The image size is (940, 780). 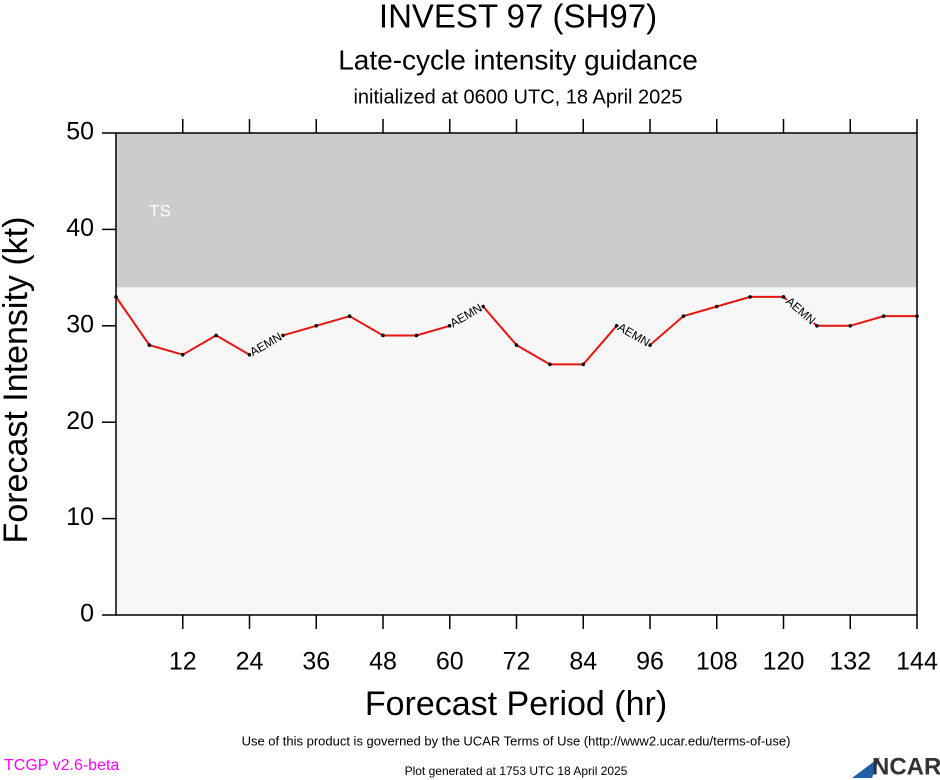 I want to click on x-tick-label: 84, so click(x=583, y=662).